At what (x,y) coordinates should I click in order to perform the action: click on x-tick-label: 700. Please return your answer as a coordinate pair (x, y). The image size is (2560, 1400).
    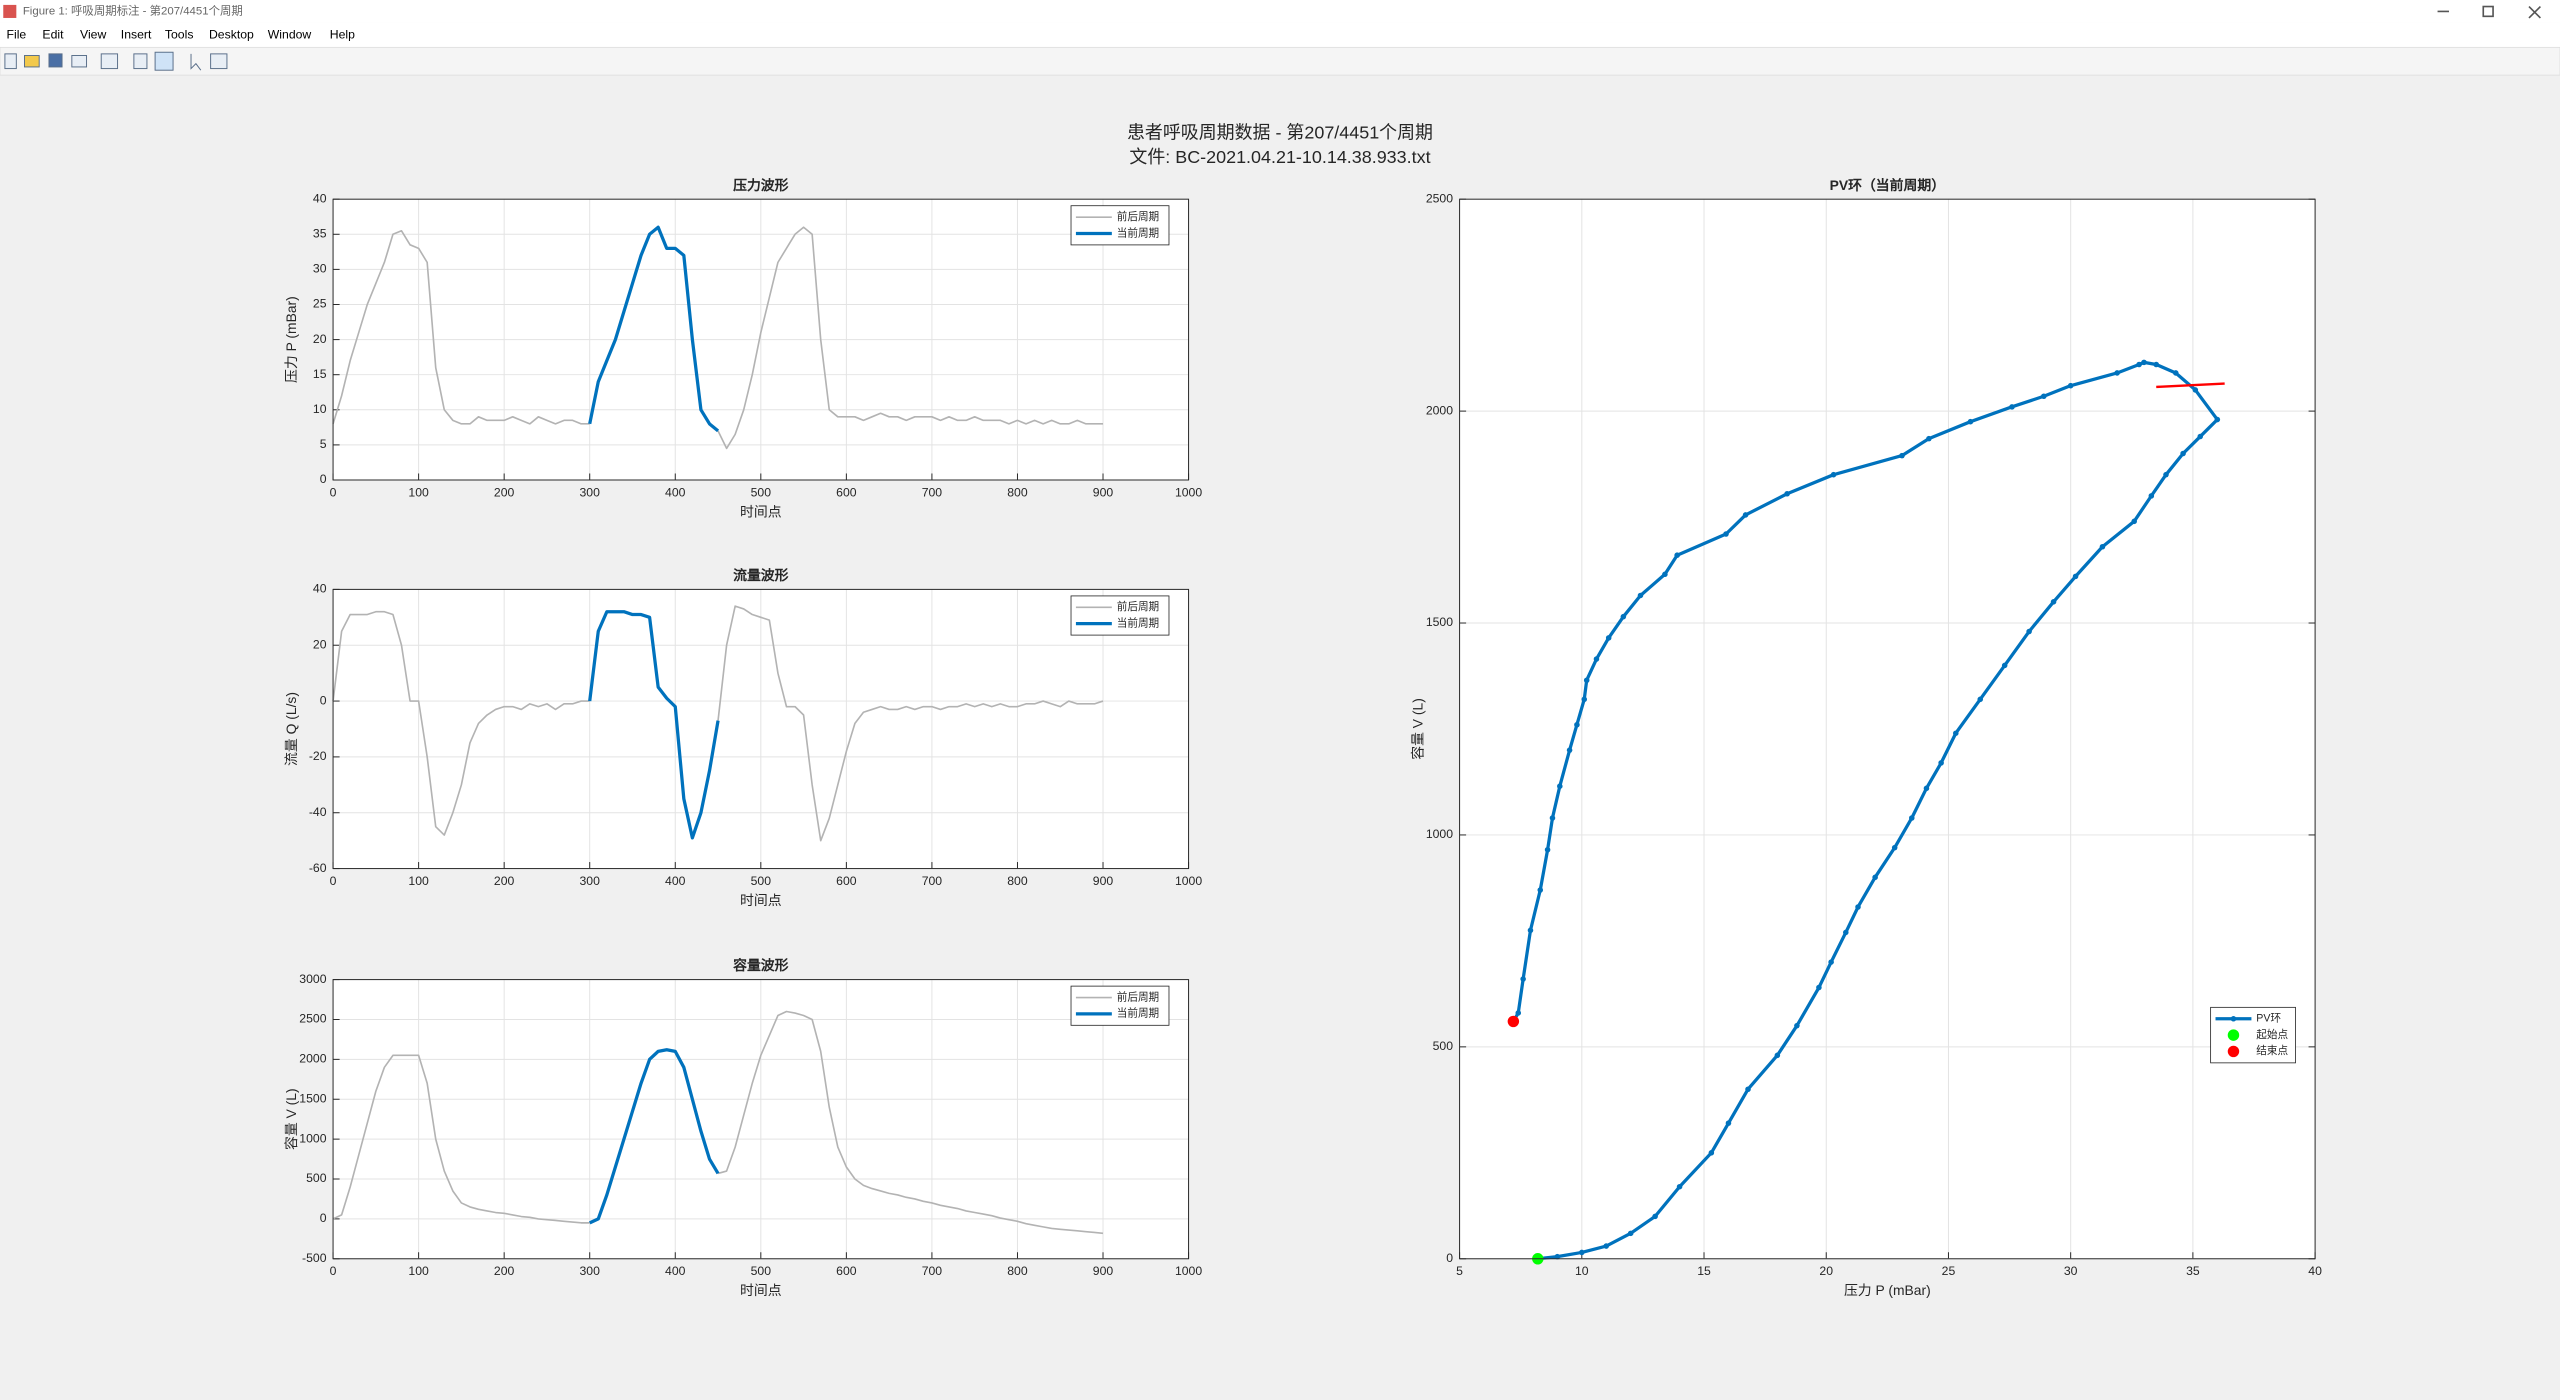
    Looking at the image, I should click on (932, 1271).